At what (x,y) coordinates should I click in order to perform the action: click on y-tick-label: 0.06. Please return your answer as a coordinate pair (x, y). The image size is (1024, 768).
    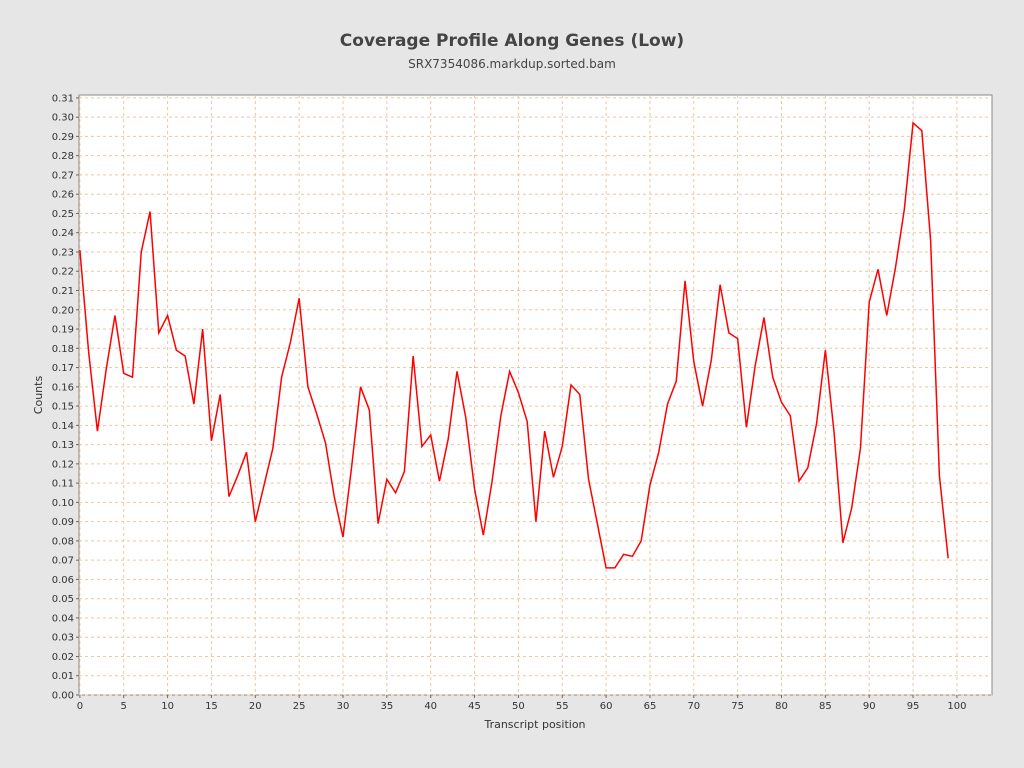
    Looking at the image, I should click on (63, 580).